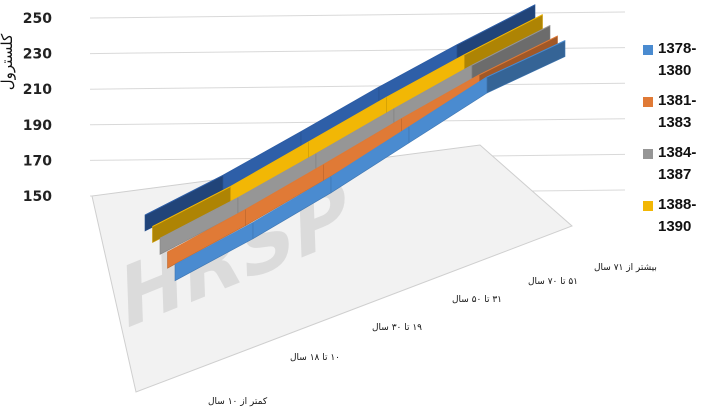 The height and width of the screenshot is (416, 717). What do you see at coordinates (37, 126) in the screenshot?
I see `y-tick-label: 190` at bounding box center [37, 126].